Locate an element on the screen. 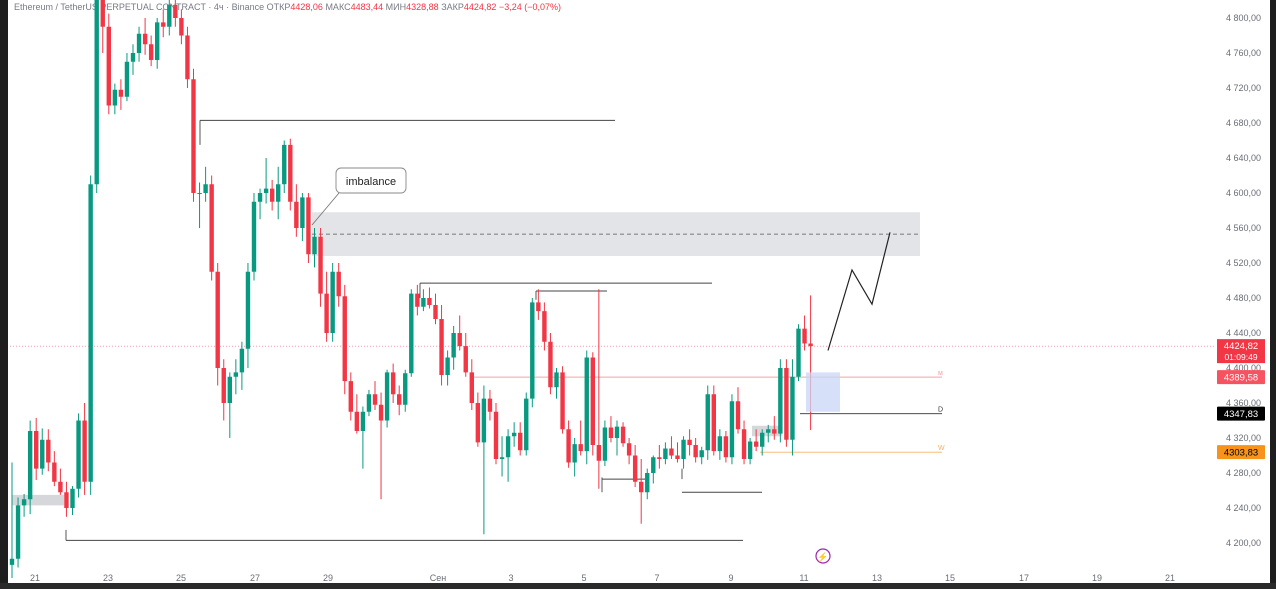  left-edge-bar is located at coordinates (4, 294).